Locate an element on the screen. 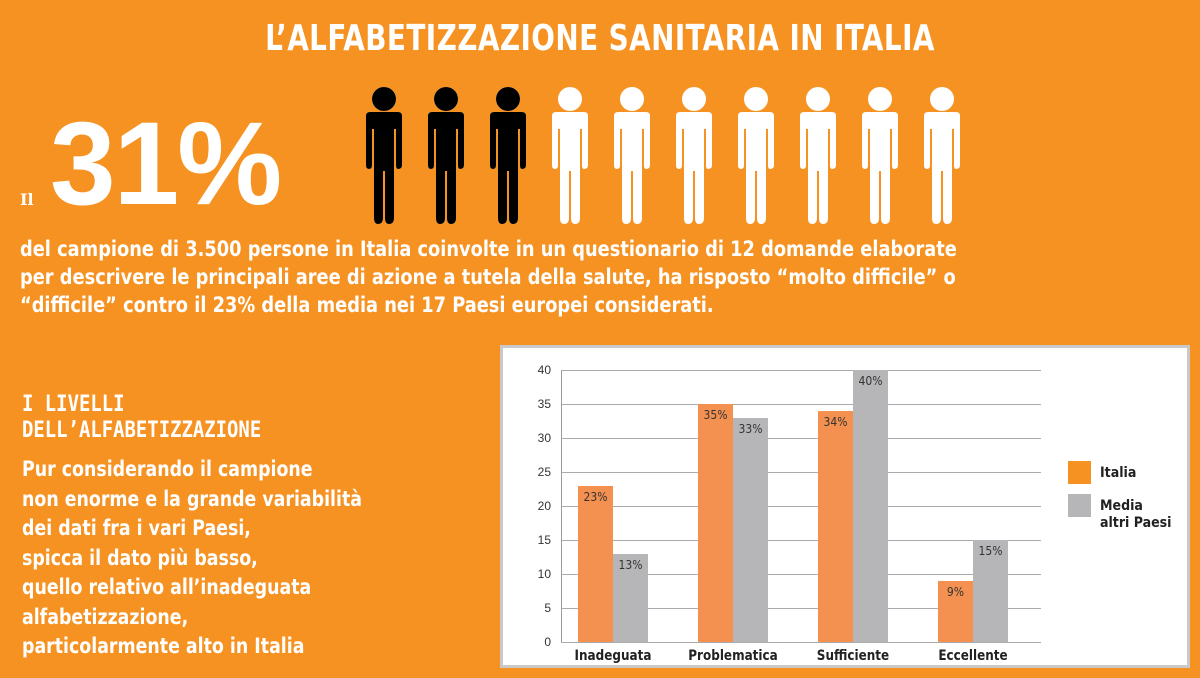 The height and width of the screenshot is (678, 1200). headline-prefix: Il is located at coordinates (27, 199).